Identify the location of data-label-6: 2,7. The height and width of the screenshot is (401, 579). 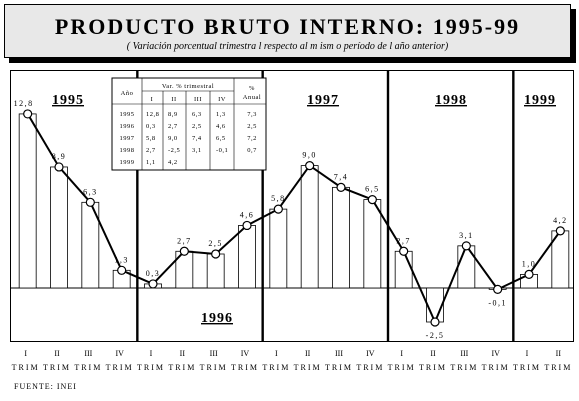
(184, 240).